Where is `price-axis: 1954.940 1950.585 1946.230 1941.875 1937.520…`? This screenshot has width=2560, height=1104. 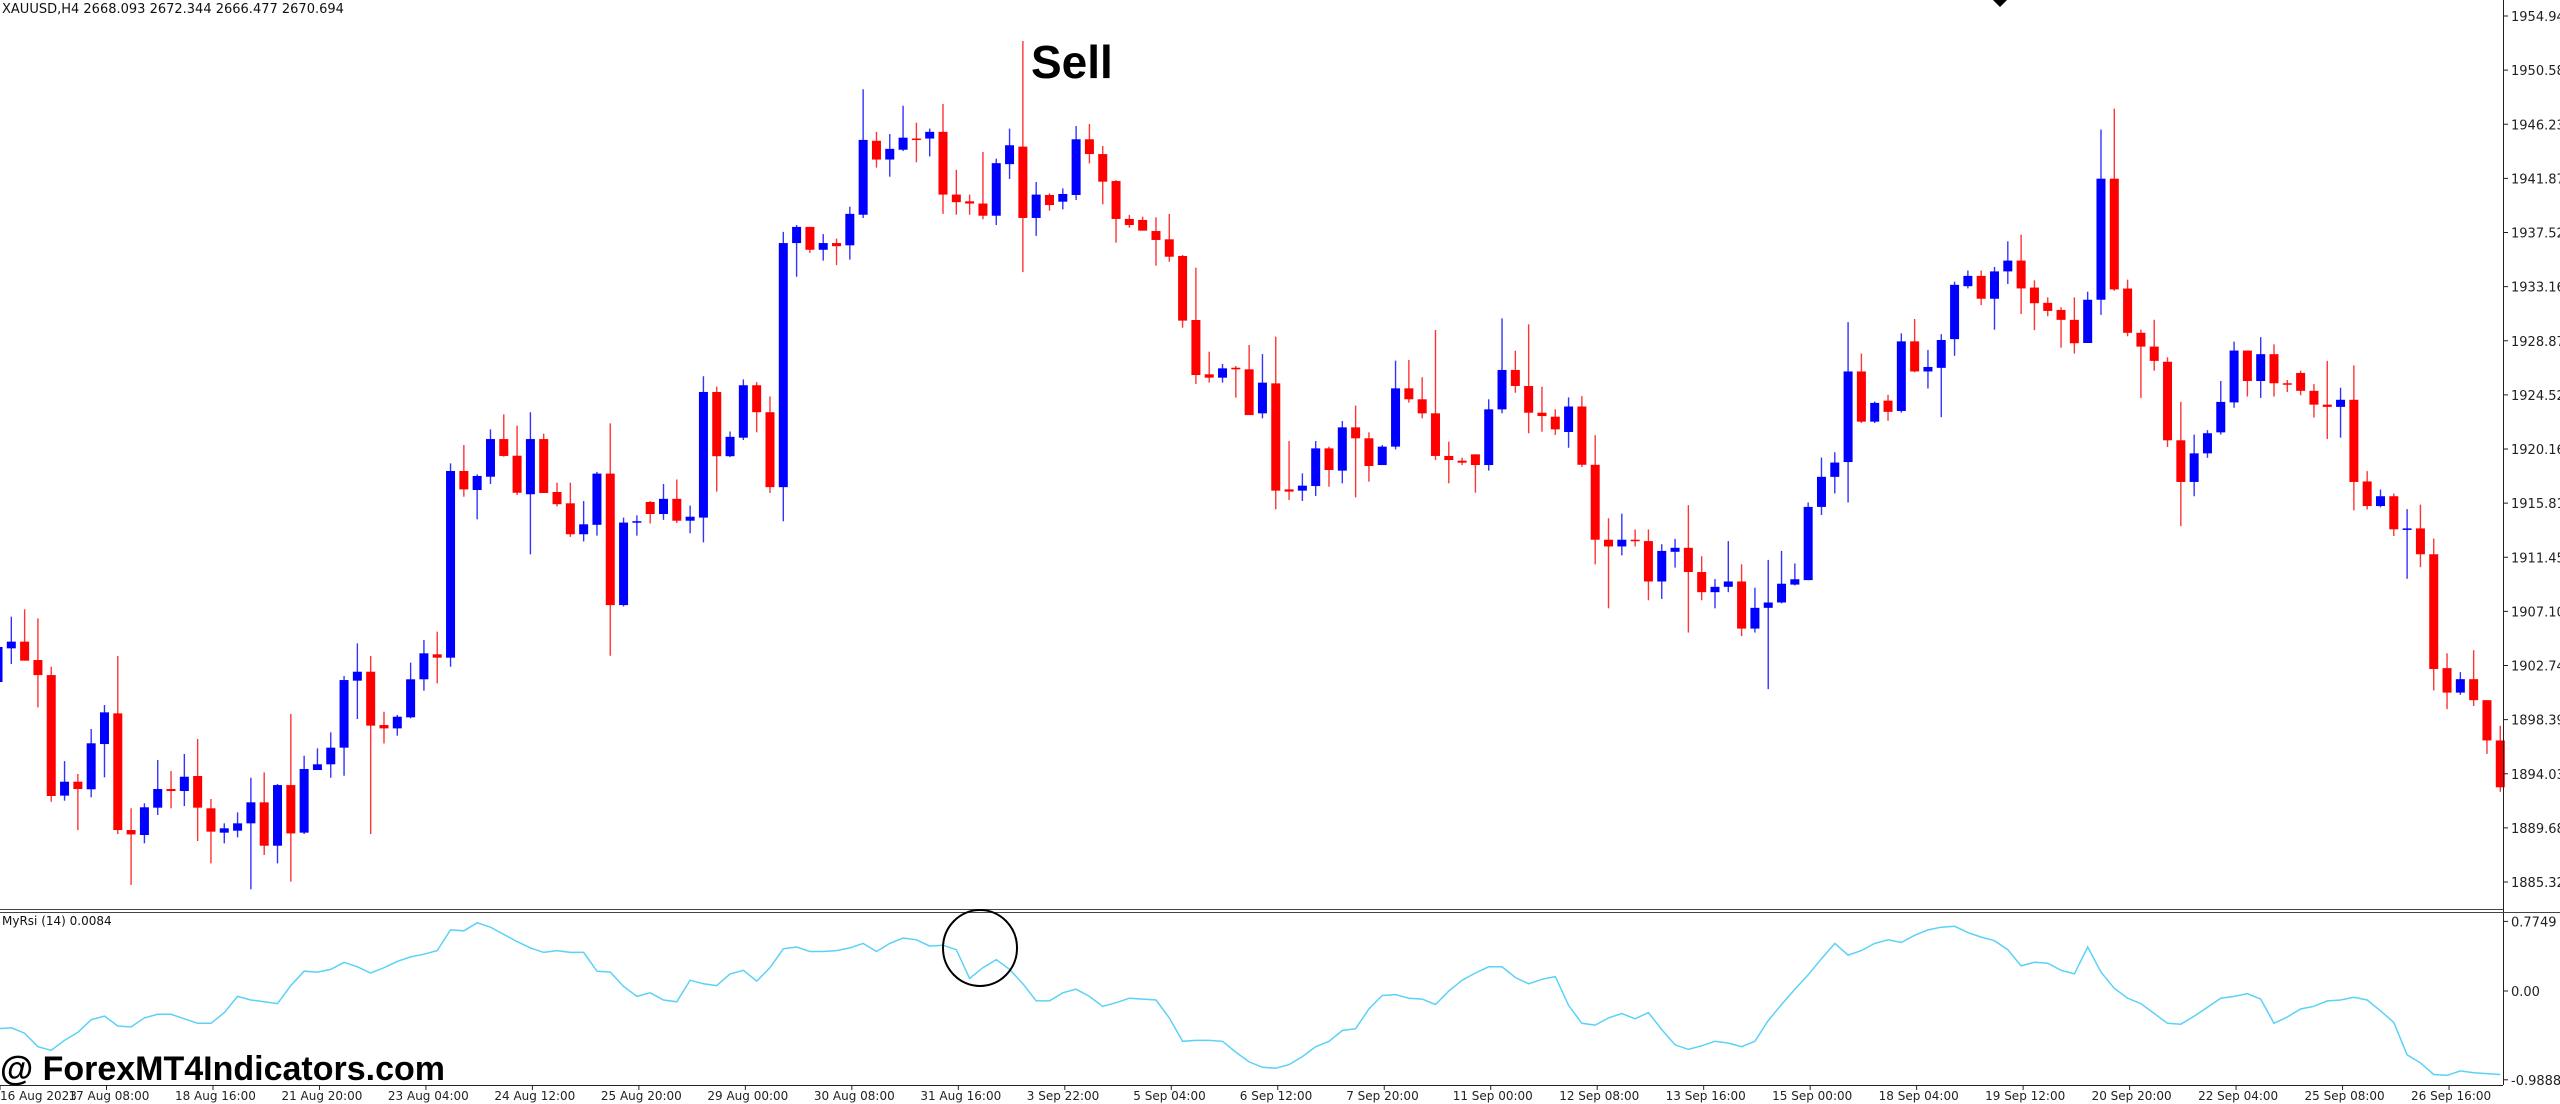
price-axis: 1954.940 1950.585 1946.230 1941.875 1937.520… is located at coordinates (2531, 542).